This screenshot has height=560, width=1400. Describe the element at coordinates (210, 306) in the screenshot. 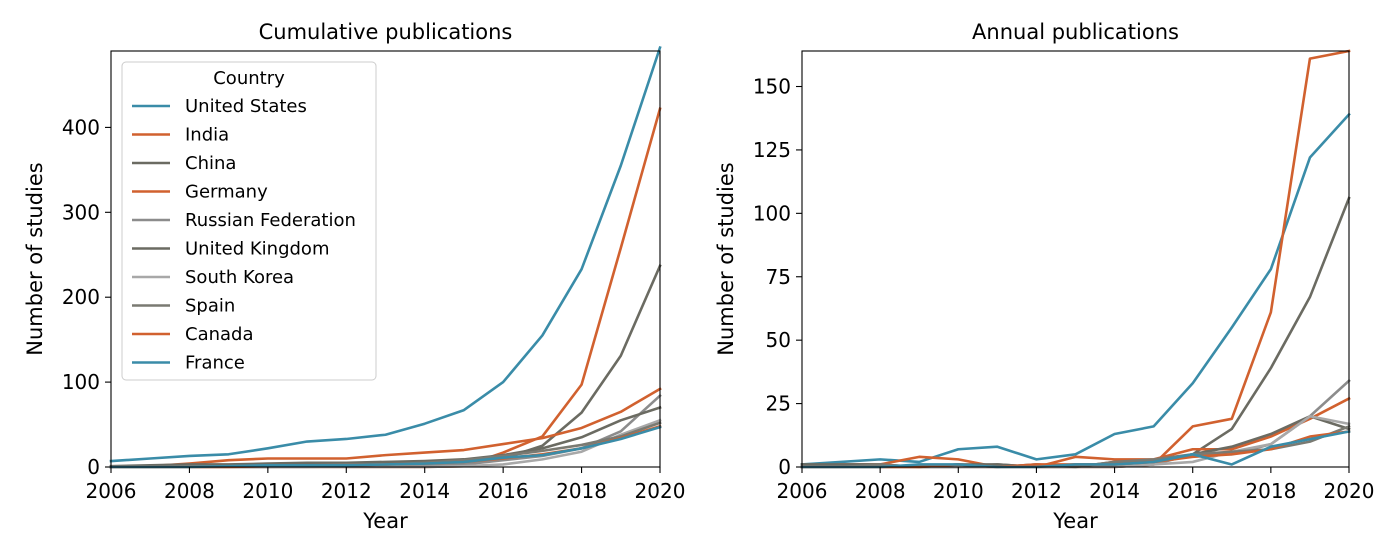

I see `legend-label: Spain` at that location.